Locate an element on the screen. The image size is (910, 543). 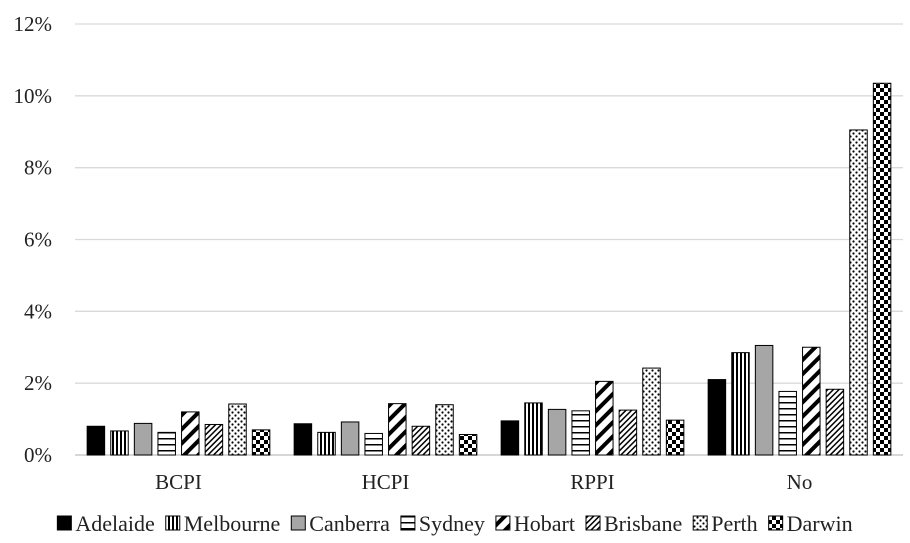
bar-hobart-no is located at coordinates (811, 401).